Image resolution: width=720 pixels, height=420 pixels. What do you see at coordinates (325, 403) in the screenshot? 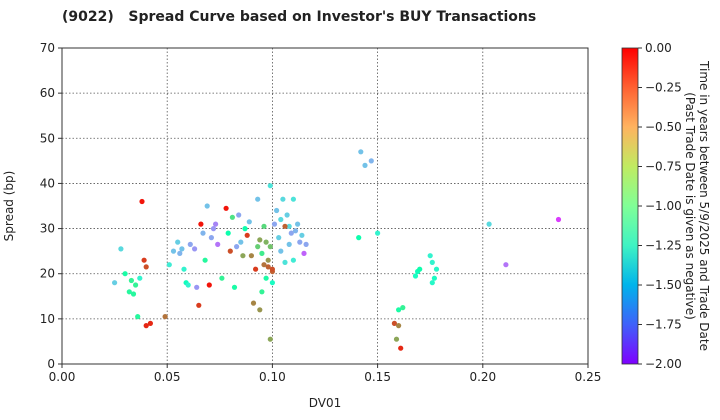
I see `x-axis-label: DV01` at bounding box center [325, 403].